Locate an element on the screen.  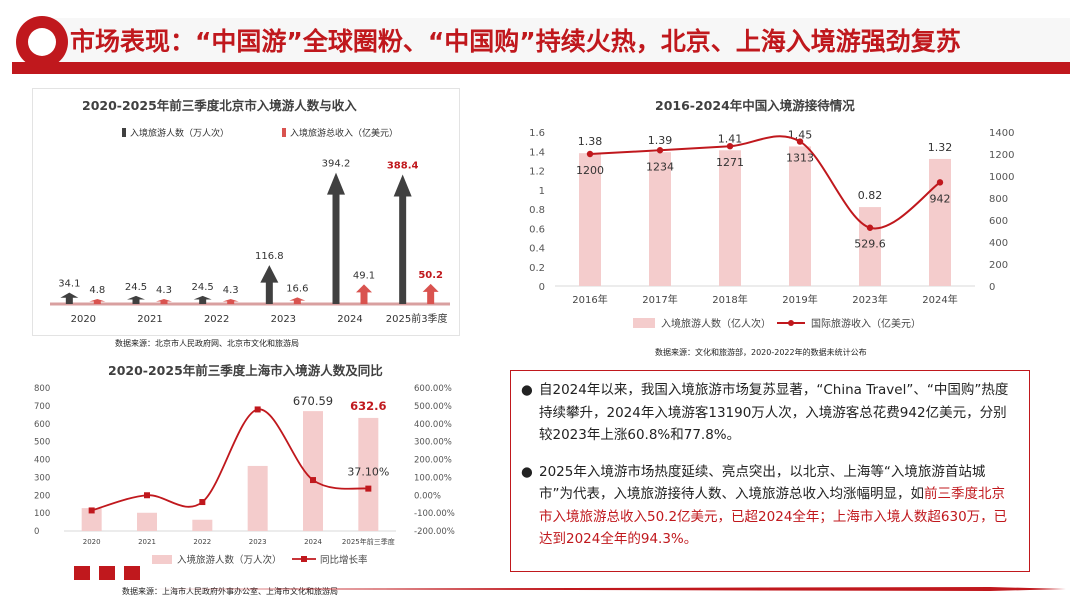
legend-swatch-revenue-dot is located at coordinates (791, 323).